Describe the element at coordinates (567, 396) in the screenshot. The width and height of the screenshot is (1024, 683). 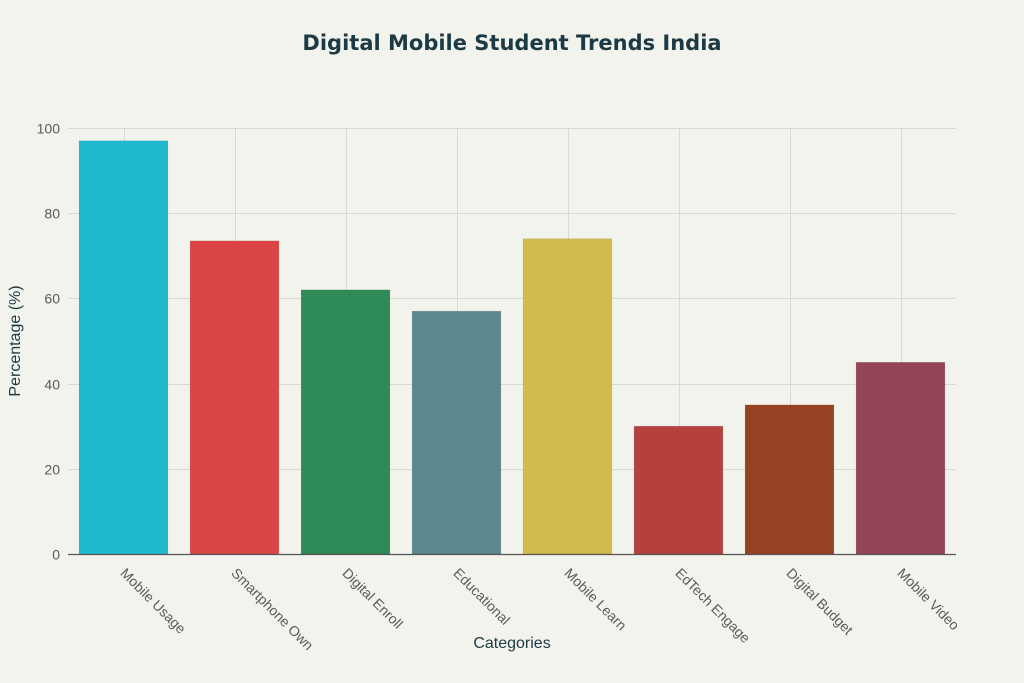
I see `bar-mobile-learn` at that location.